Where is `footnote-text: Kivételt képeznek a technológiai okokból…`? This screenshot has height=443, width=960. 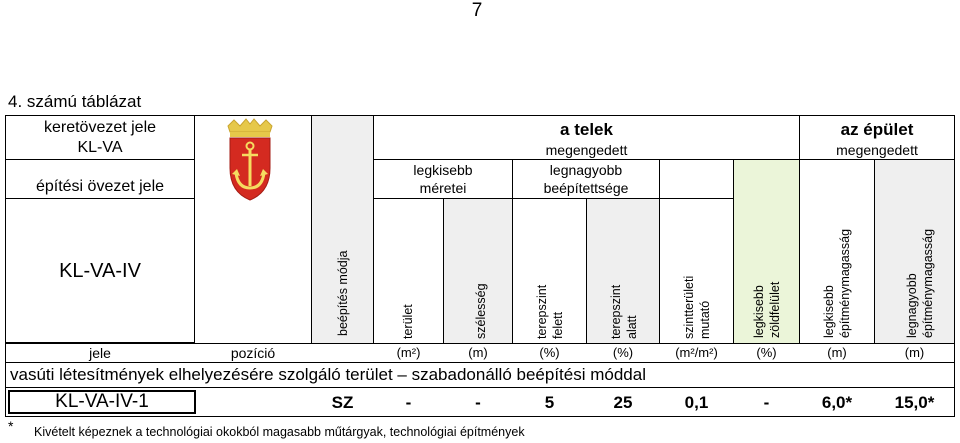 footnote-text: Kivételt képeznek a technológiai okokból… is located at coordinates (279, 432).